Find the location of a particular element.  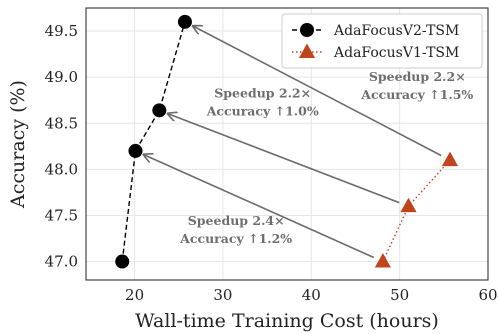

legend-box is located at coordinates (382, 41).